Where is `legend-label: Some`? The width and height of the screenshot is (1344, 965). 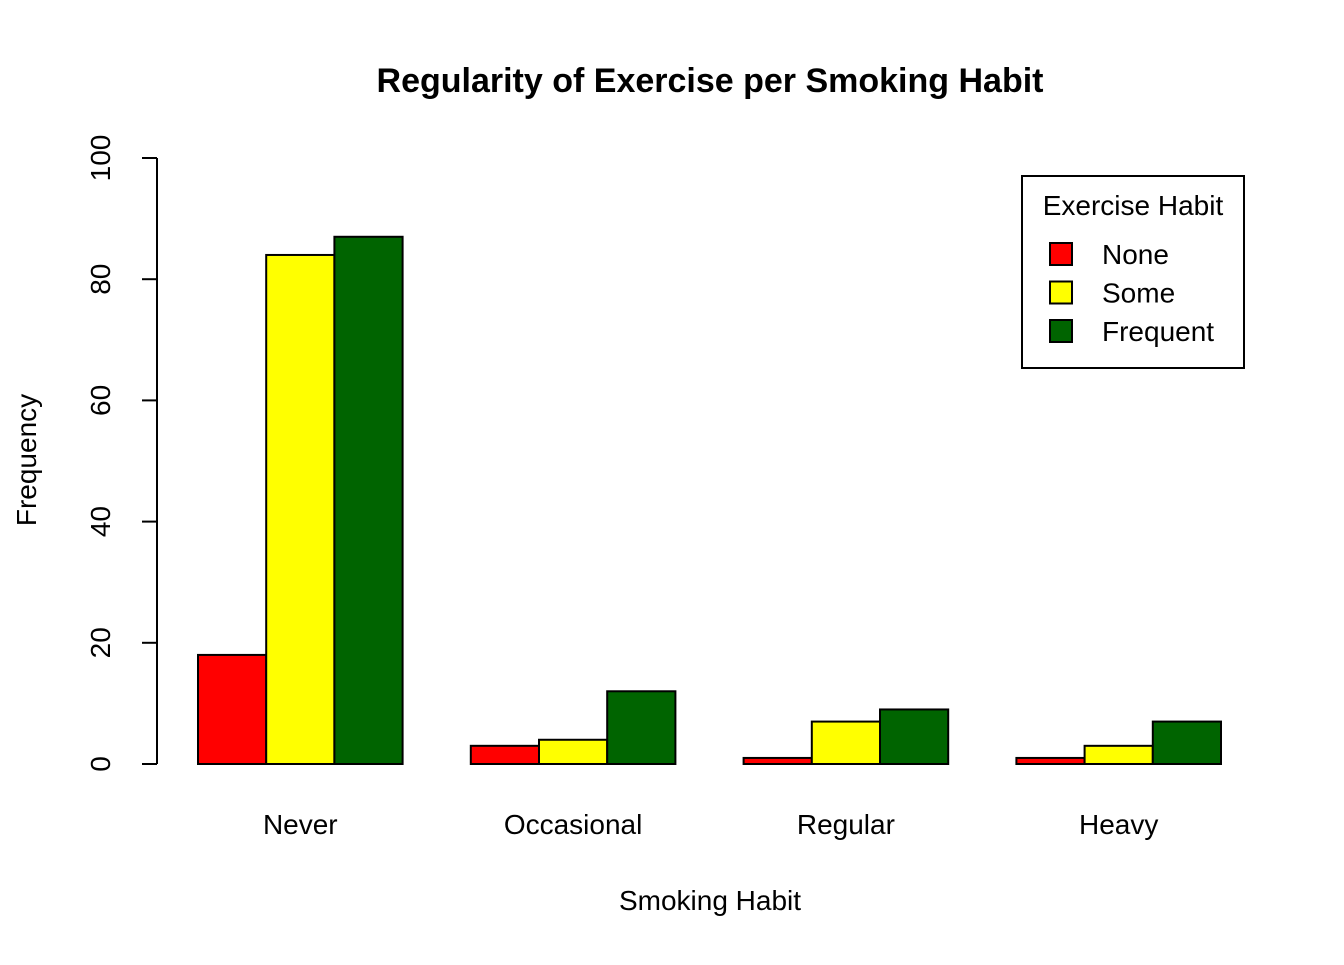
legend-label: Some is located at coordinates (1138, 293).